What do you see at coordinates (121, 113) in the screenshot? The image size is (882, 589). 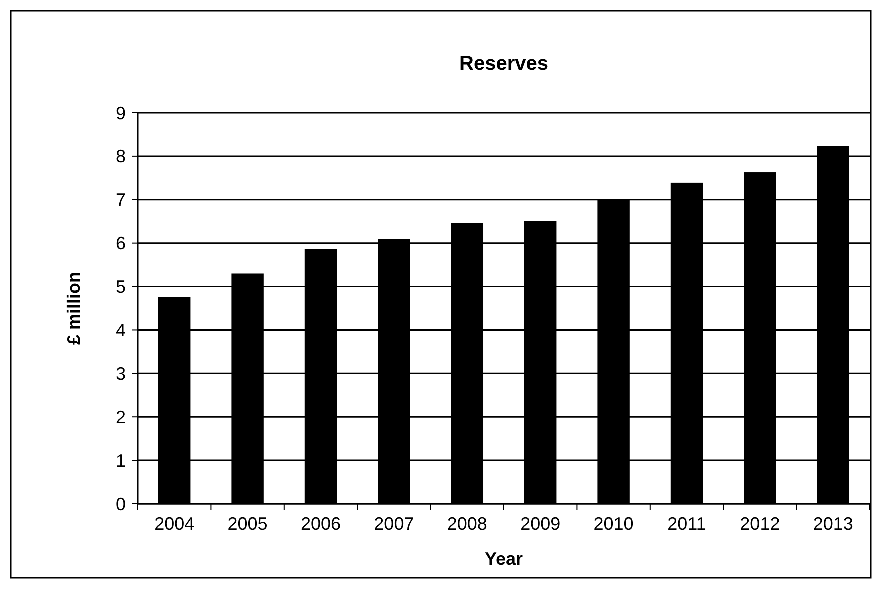 I see `y-tick-label: 9` at bounding box center [121, 113].